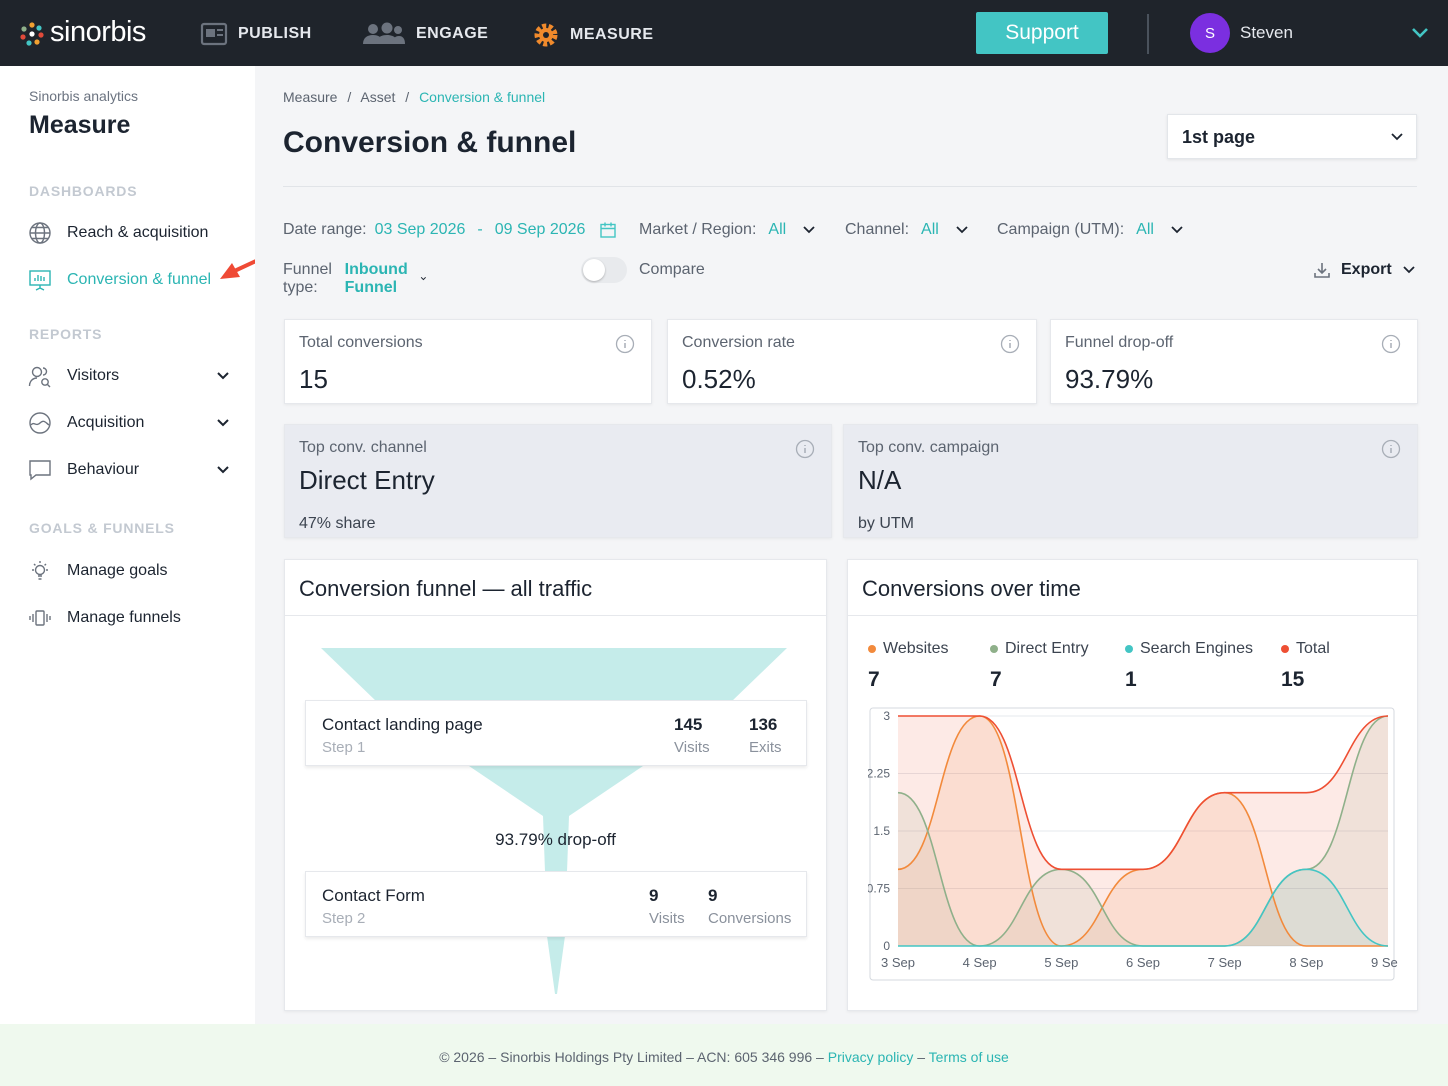 This screenshot has width=1448, height=1086. Describe the element at coordinates (1322, 270) in the screenshot. I see `download-icon` at that location.